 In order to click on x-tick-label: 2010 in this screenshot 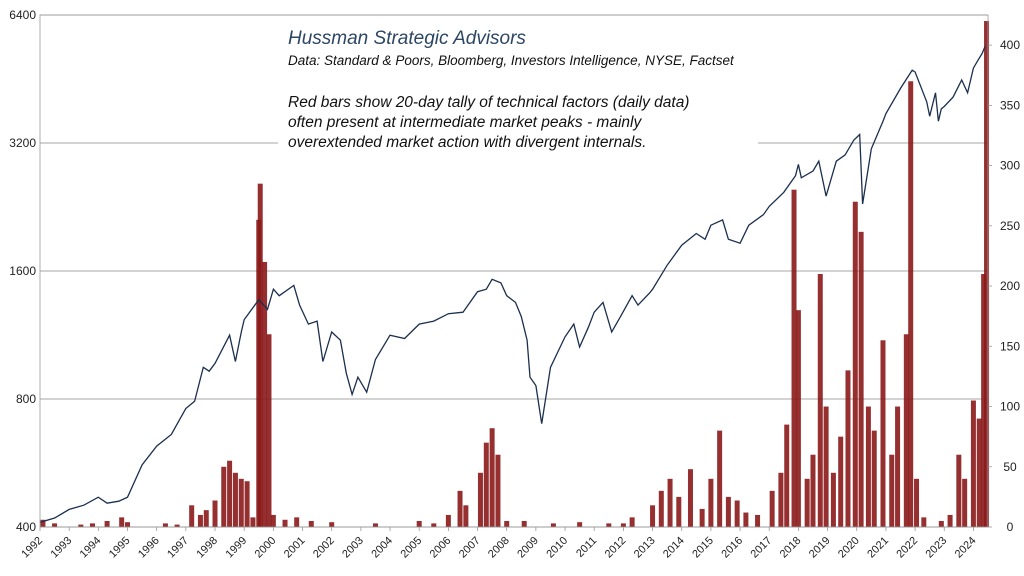, I will do `click(557, 548)`.